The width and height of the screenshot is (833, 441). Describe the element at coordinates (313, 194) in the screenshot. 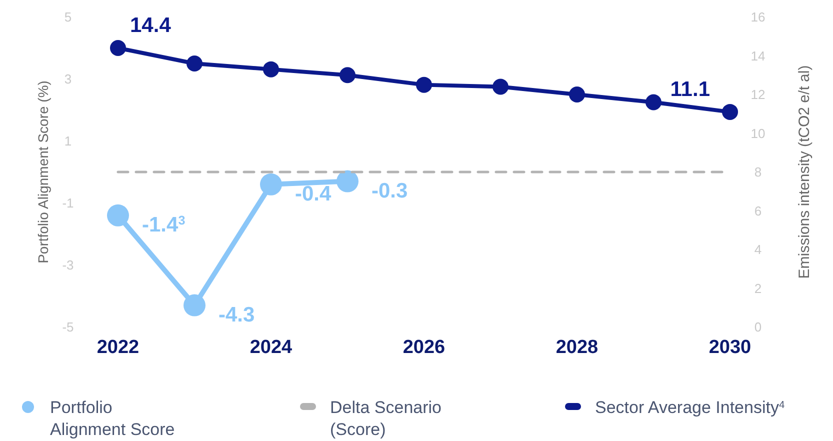

I see `data-label: -0.4` at that location.